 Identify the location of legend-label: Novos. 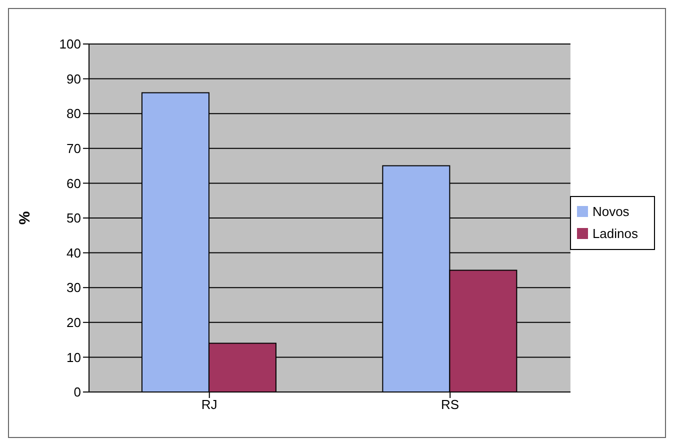
(611, 211).